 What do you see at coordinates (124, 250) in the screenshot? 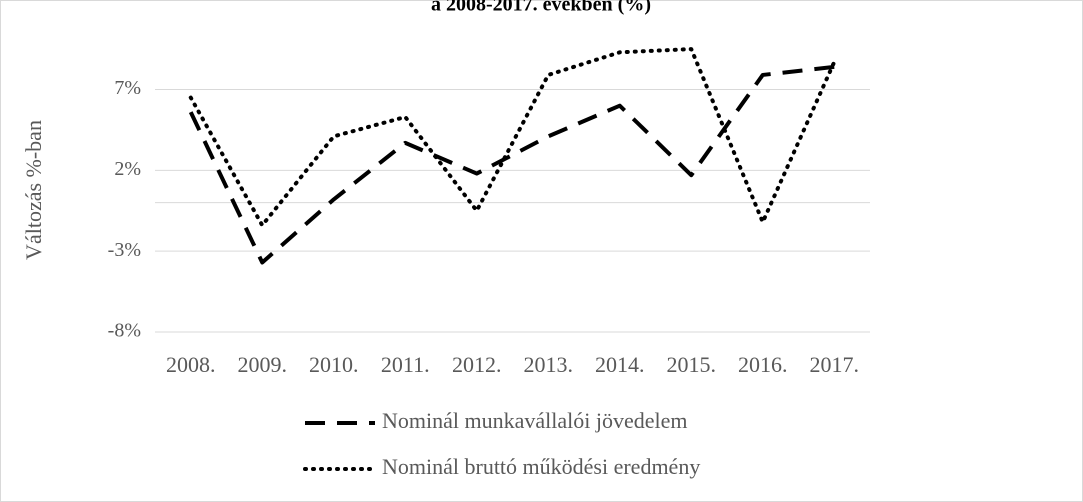
I see `y-tick-label: -3%` at bounding box center [124, 250].